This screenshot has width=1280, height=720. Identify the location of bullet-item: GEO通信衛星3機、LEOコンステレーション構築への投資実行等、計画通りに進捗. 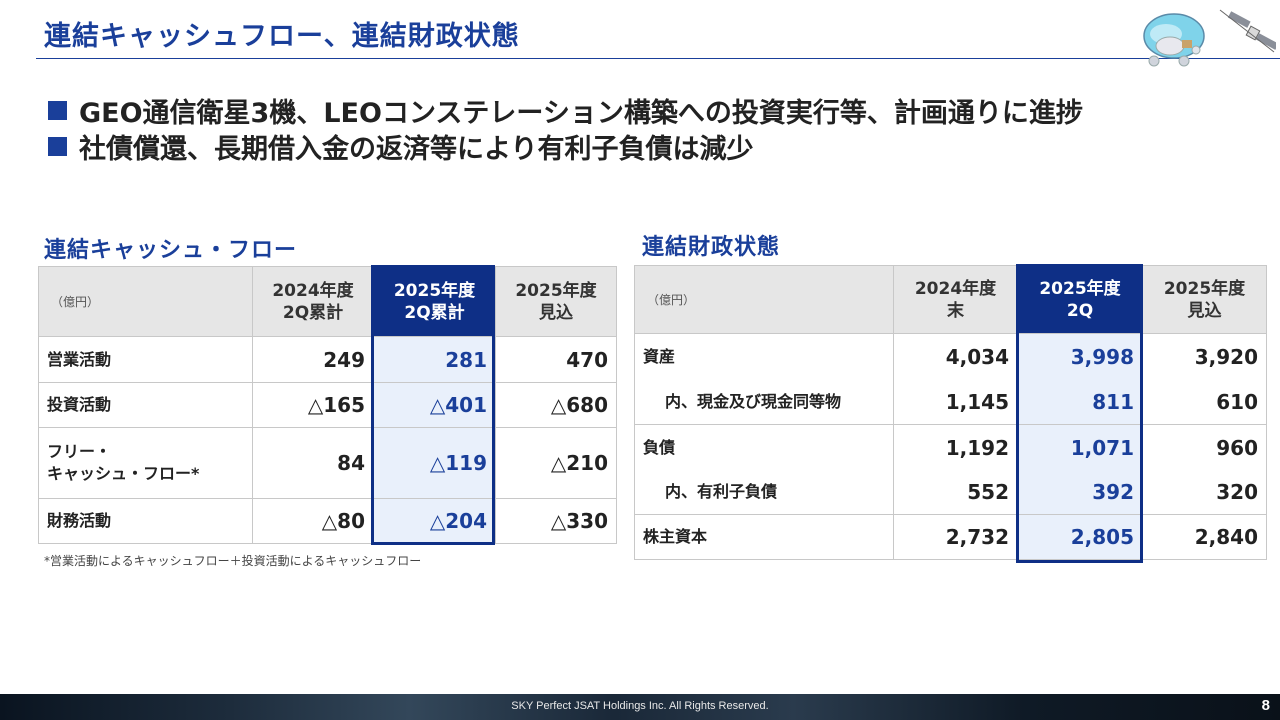
(565, 110).